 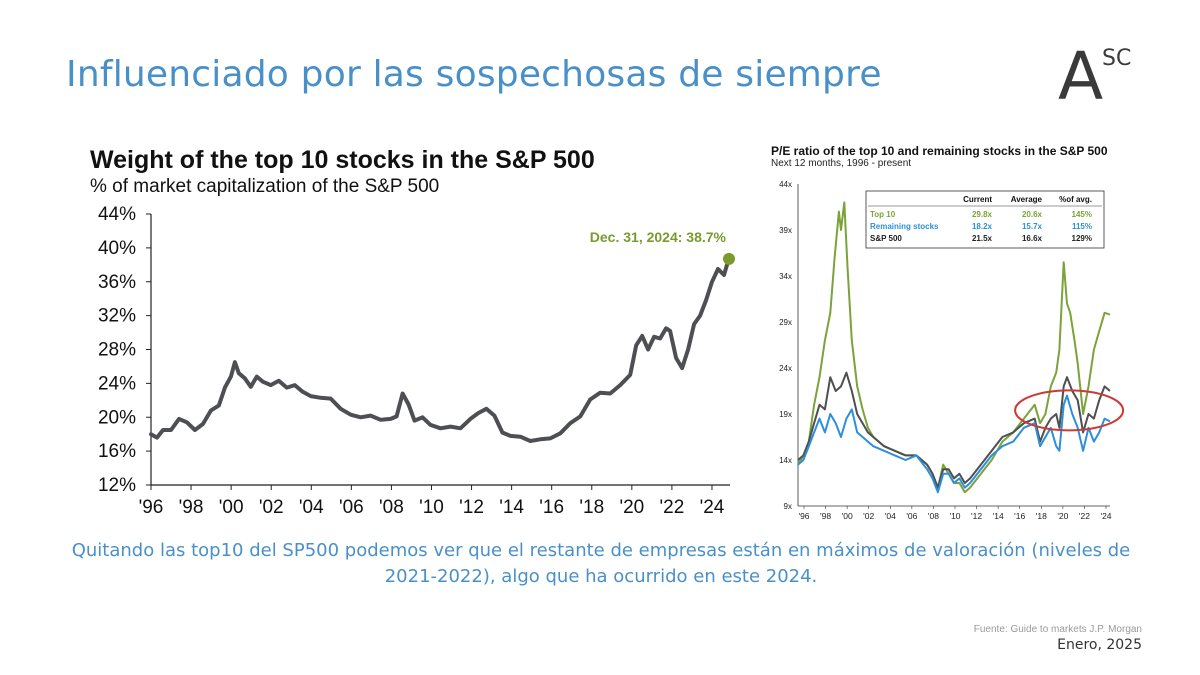 I want to click on brand-logo: A SC, so click(x=1098, y=76).